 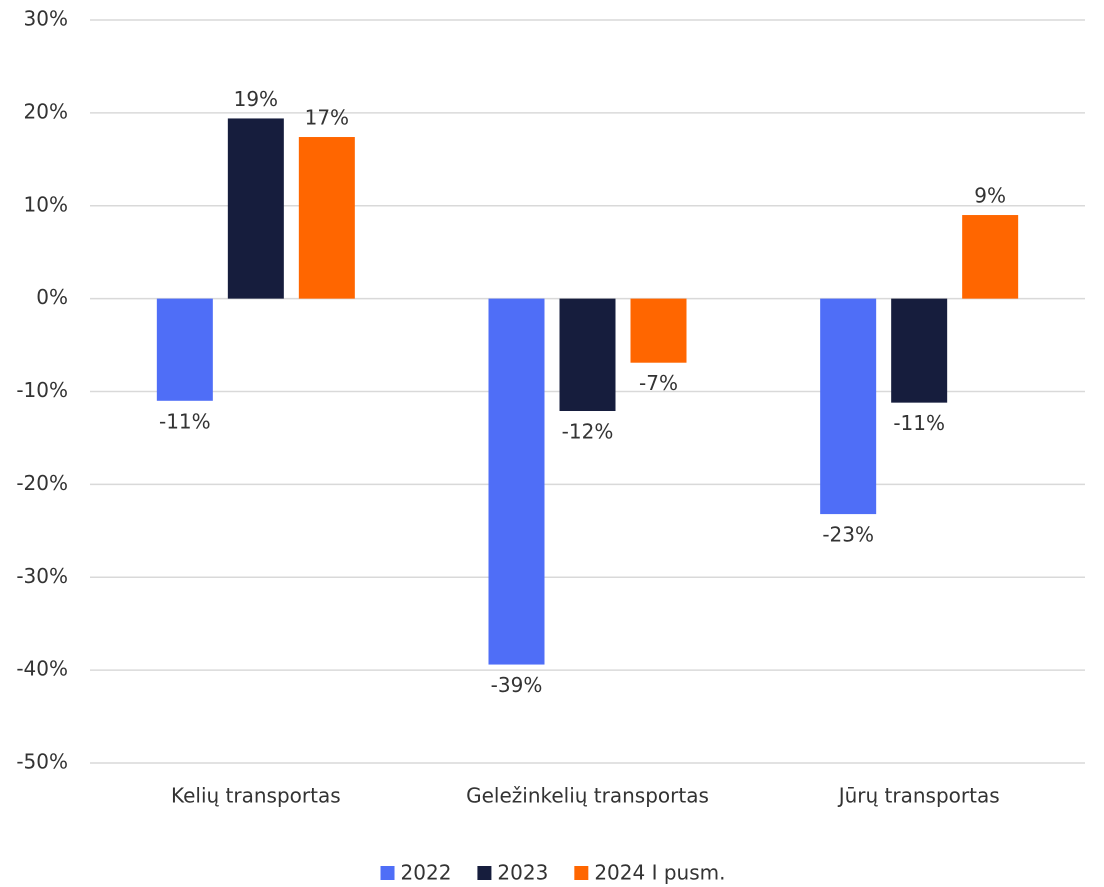 I want to click on data-label: -7%, so click(x=658, y=383).